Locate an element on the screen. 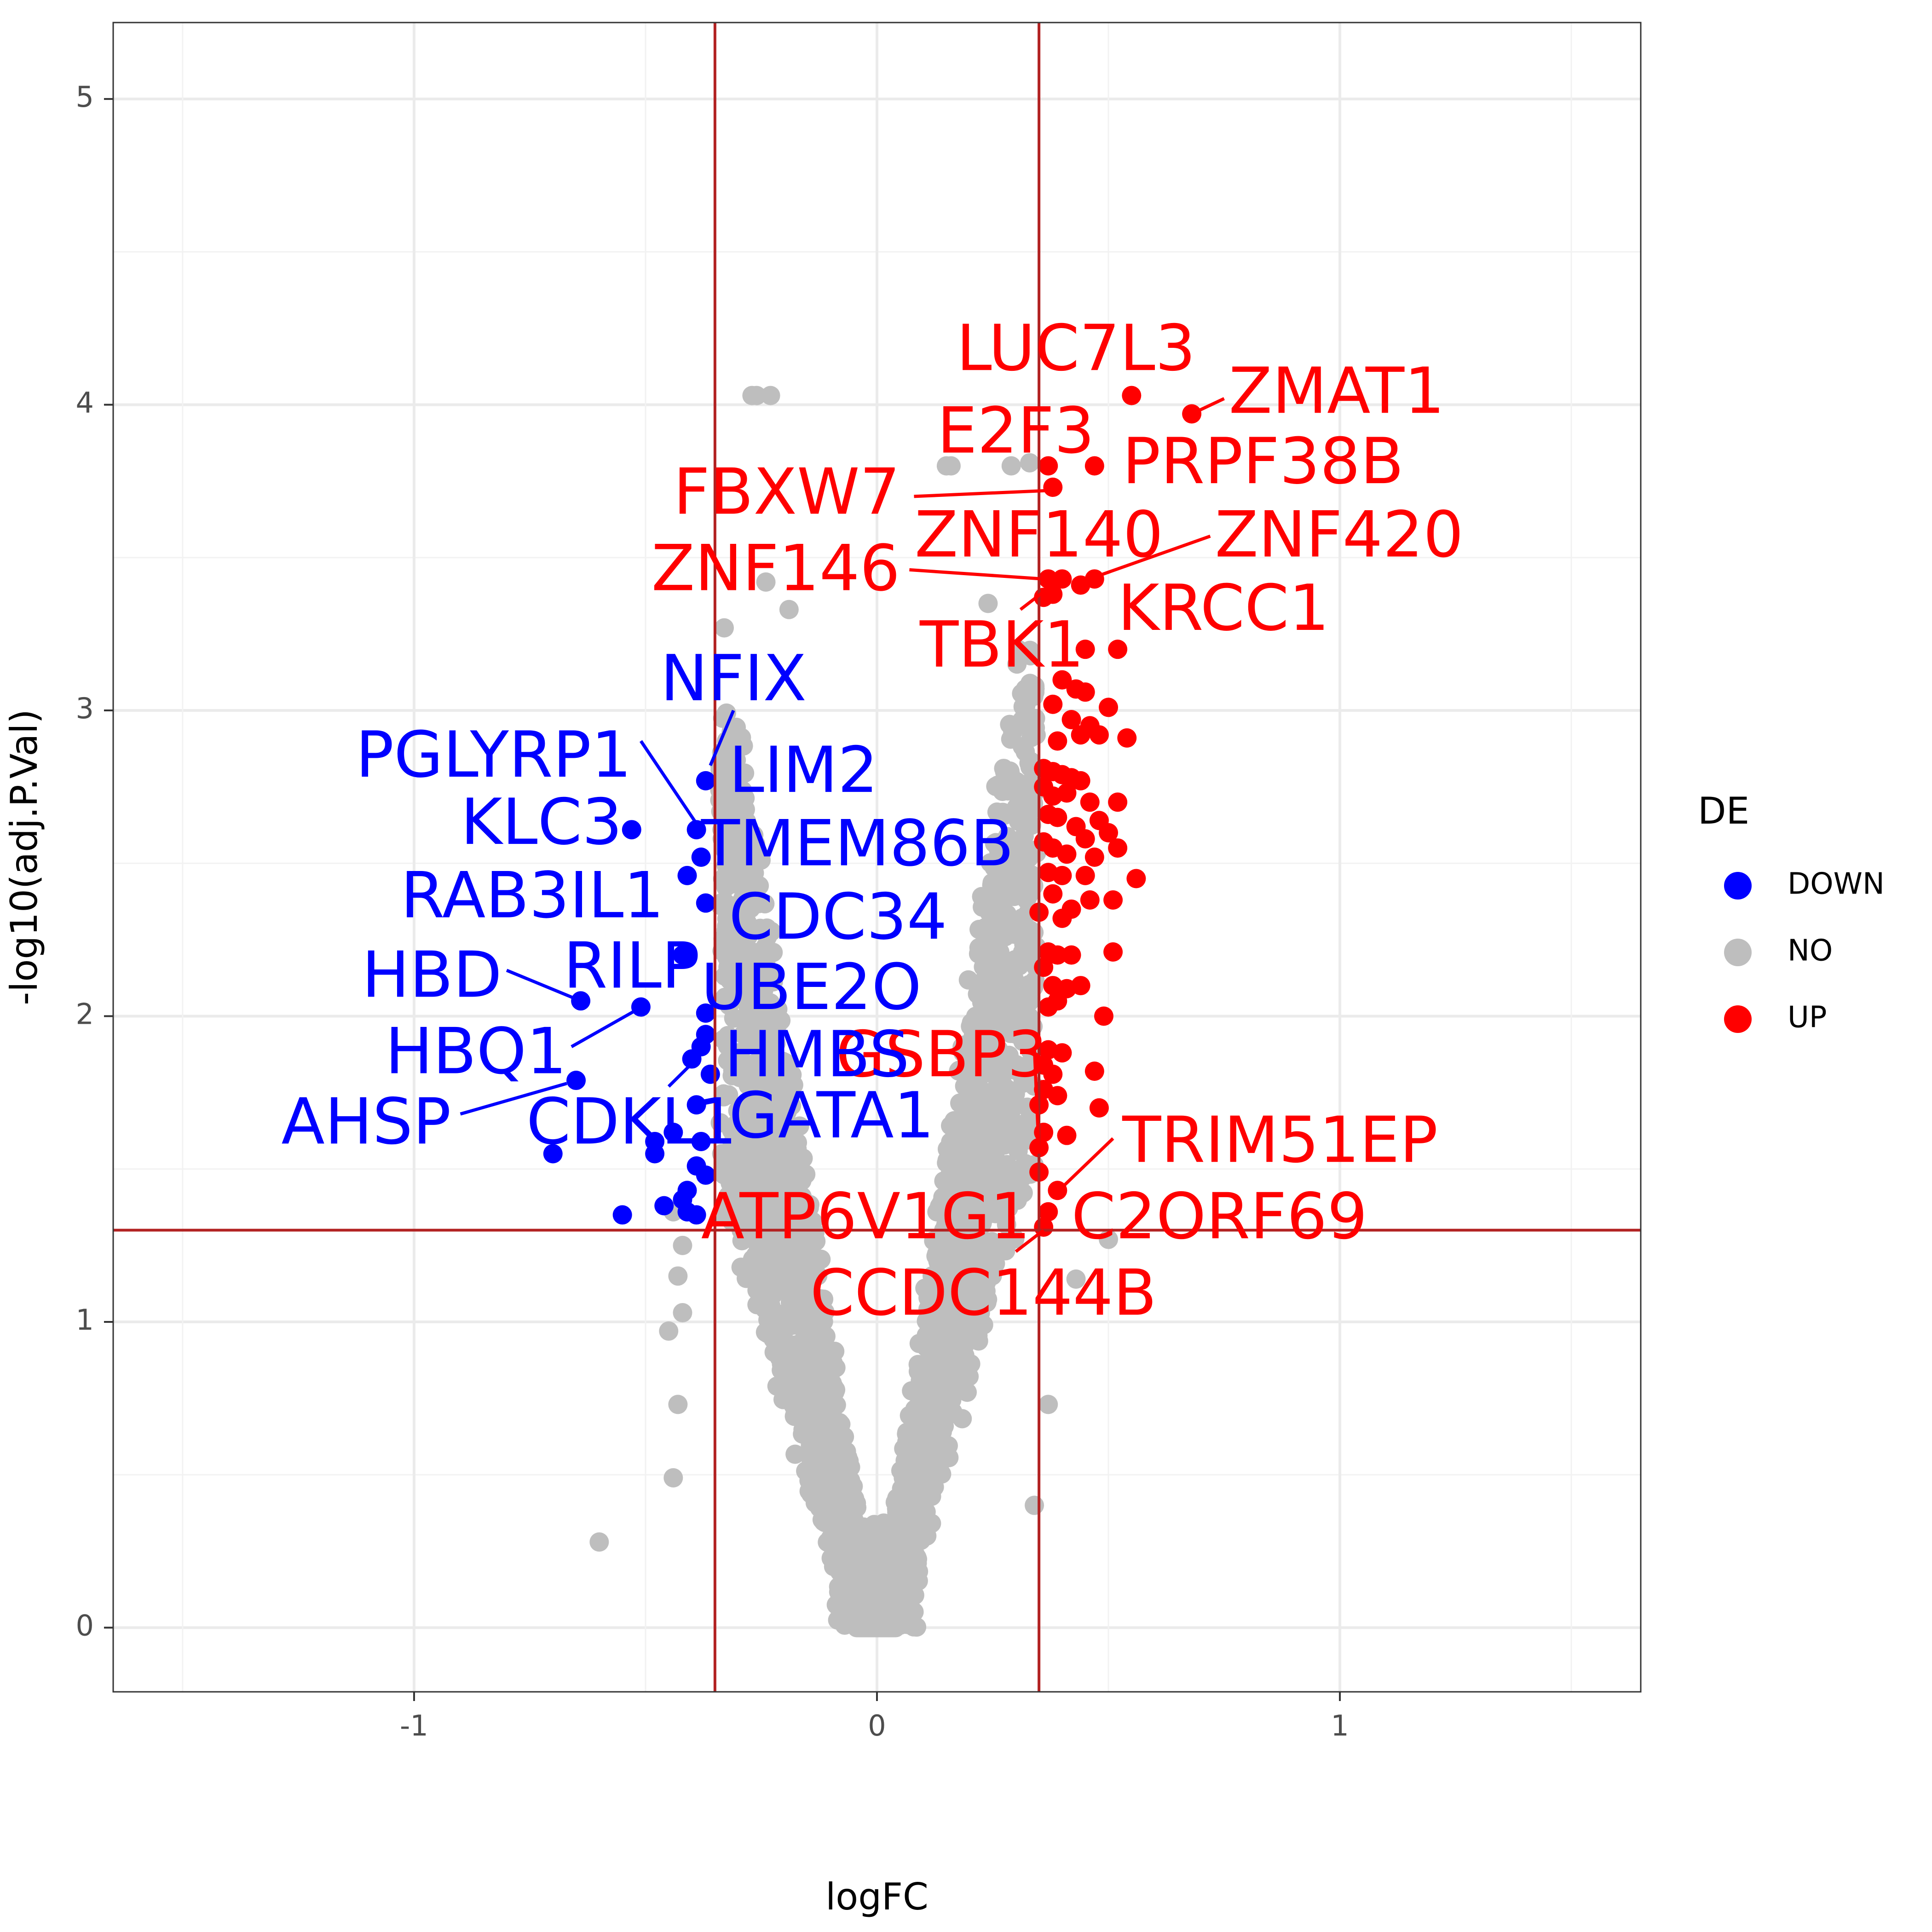 The image size is (1932, 1932). legend-title: DE is located at coordinates (1724, 811).